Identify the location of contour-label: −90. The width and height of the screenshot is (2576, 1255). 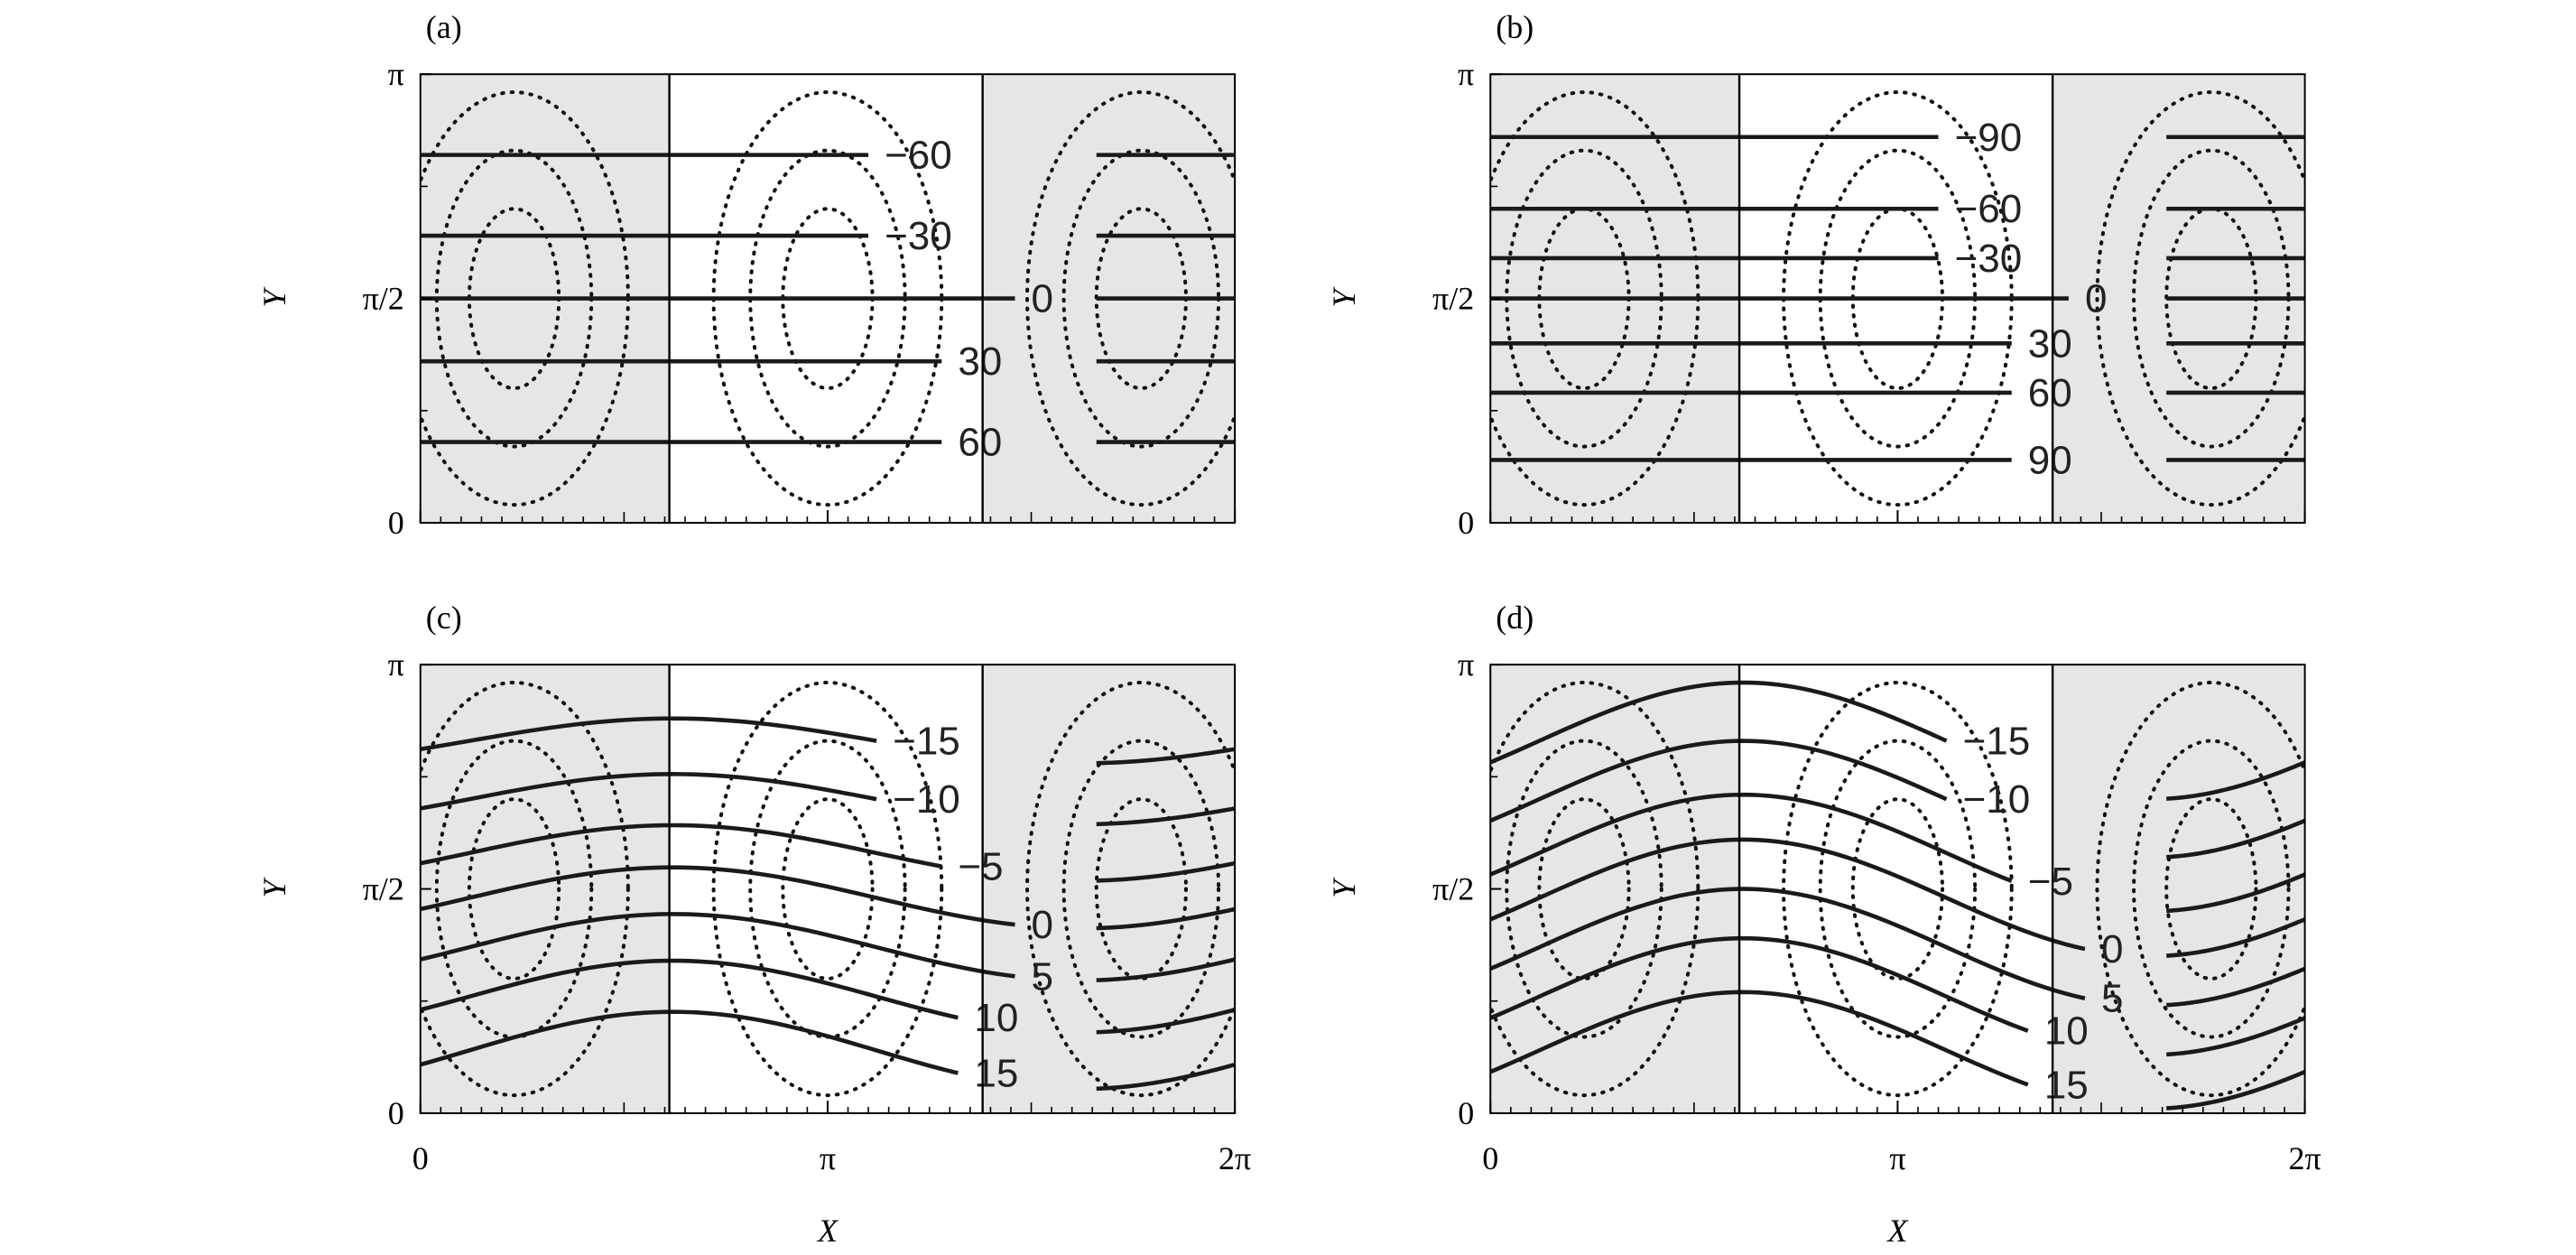
(1989, 138).